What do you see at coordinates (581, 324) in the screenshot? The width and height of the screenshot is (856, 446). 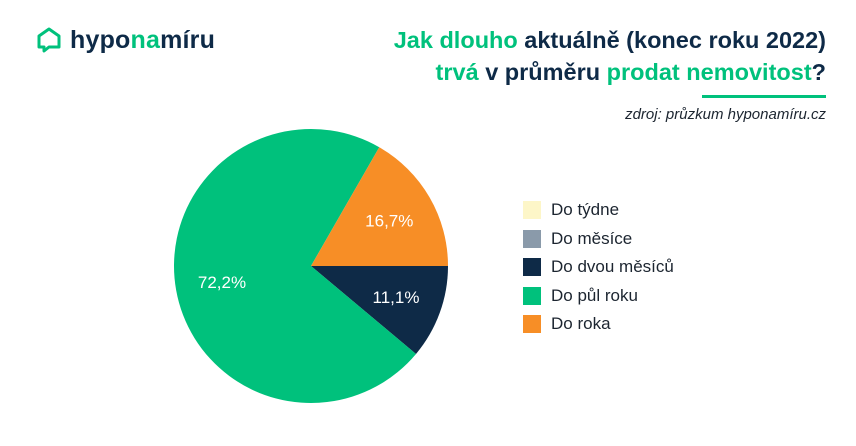 I see `legend-label: Do roka` at bounding box center [581, 324].